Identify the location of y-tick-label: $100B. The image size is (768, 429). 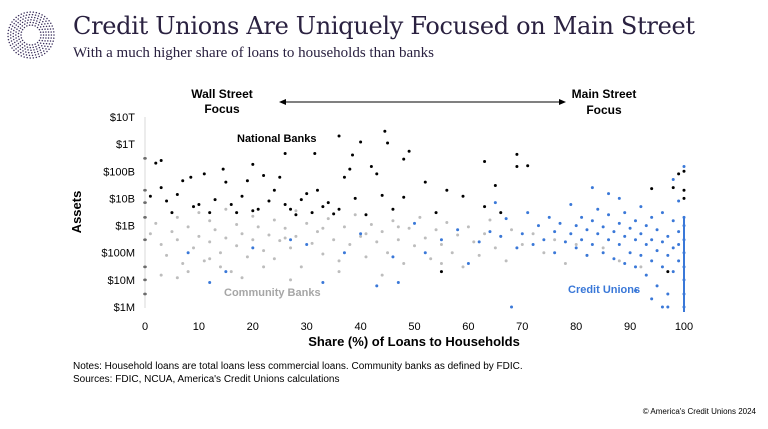
(119, 172).